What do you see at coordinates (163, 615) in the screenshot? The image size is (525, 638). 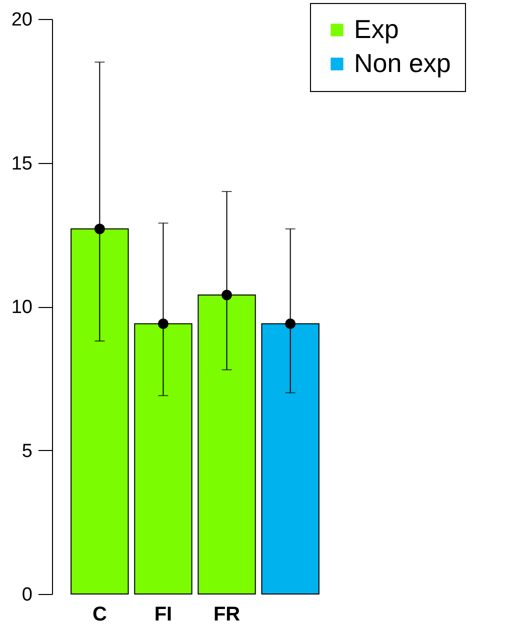 I see `x-tick-label: FI` at bounding box center [163, 615].